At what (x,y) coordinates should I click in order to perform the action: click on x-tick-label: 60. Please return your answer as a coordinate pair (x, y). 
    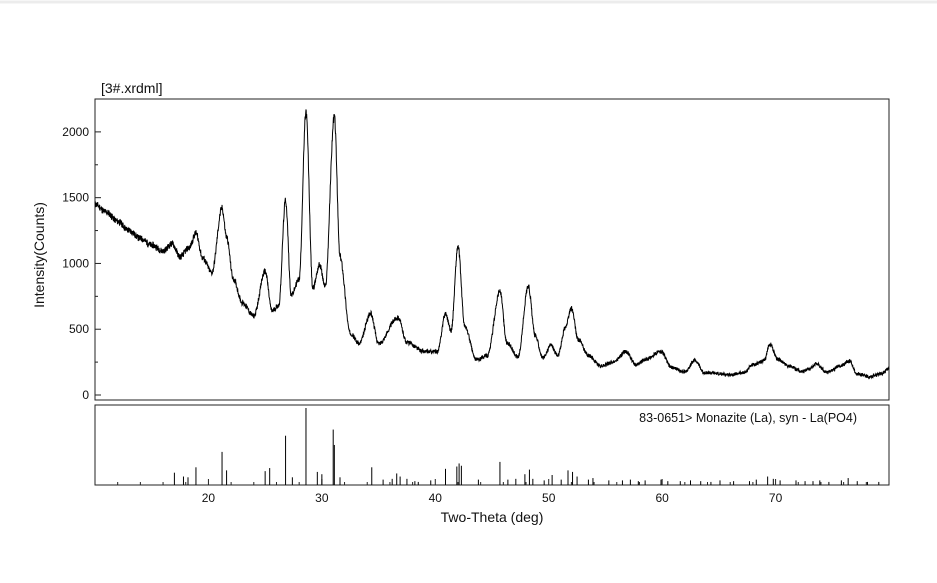
    Looking at the image, I should click on (662, 498).